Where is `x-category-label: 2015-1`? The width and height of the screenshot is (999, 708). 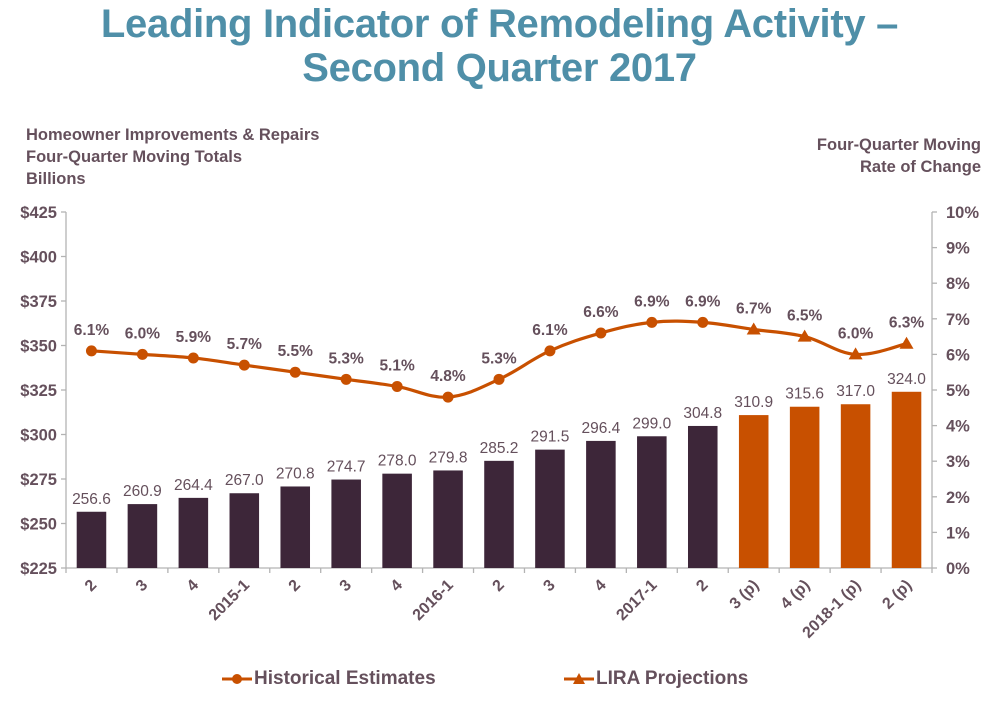 x-category-label: 2015-1 is located at coordinates (229, 600).